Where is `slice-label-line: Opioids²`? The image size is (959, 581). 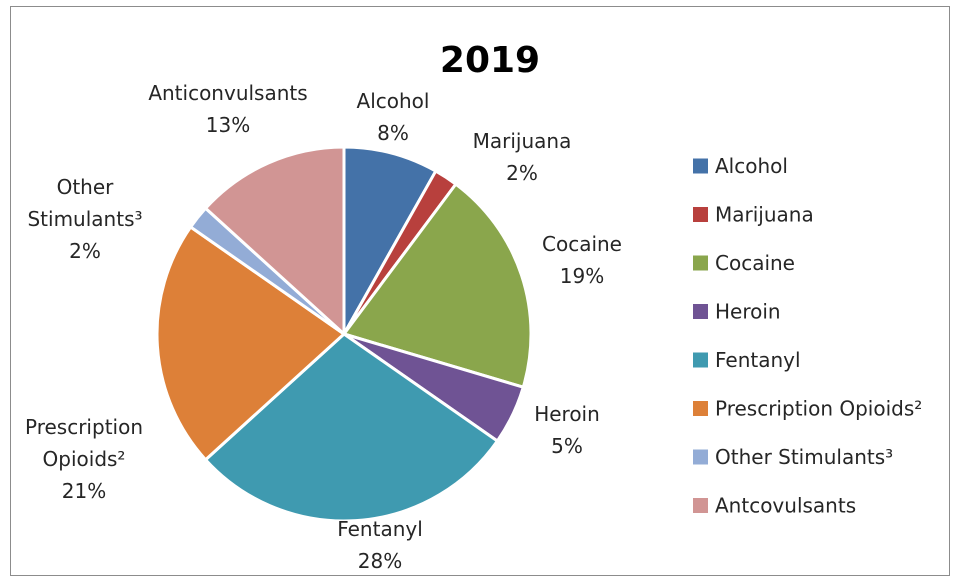 slice-label-line: Opioids² is located at coordinates (84, 459).